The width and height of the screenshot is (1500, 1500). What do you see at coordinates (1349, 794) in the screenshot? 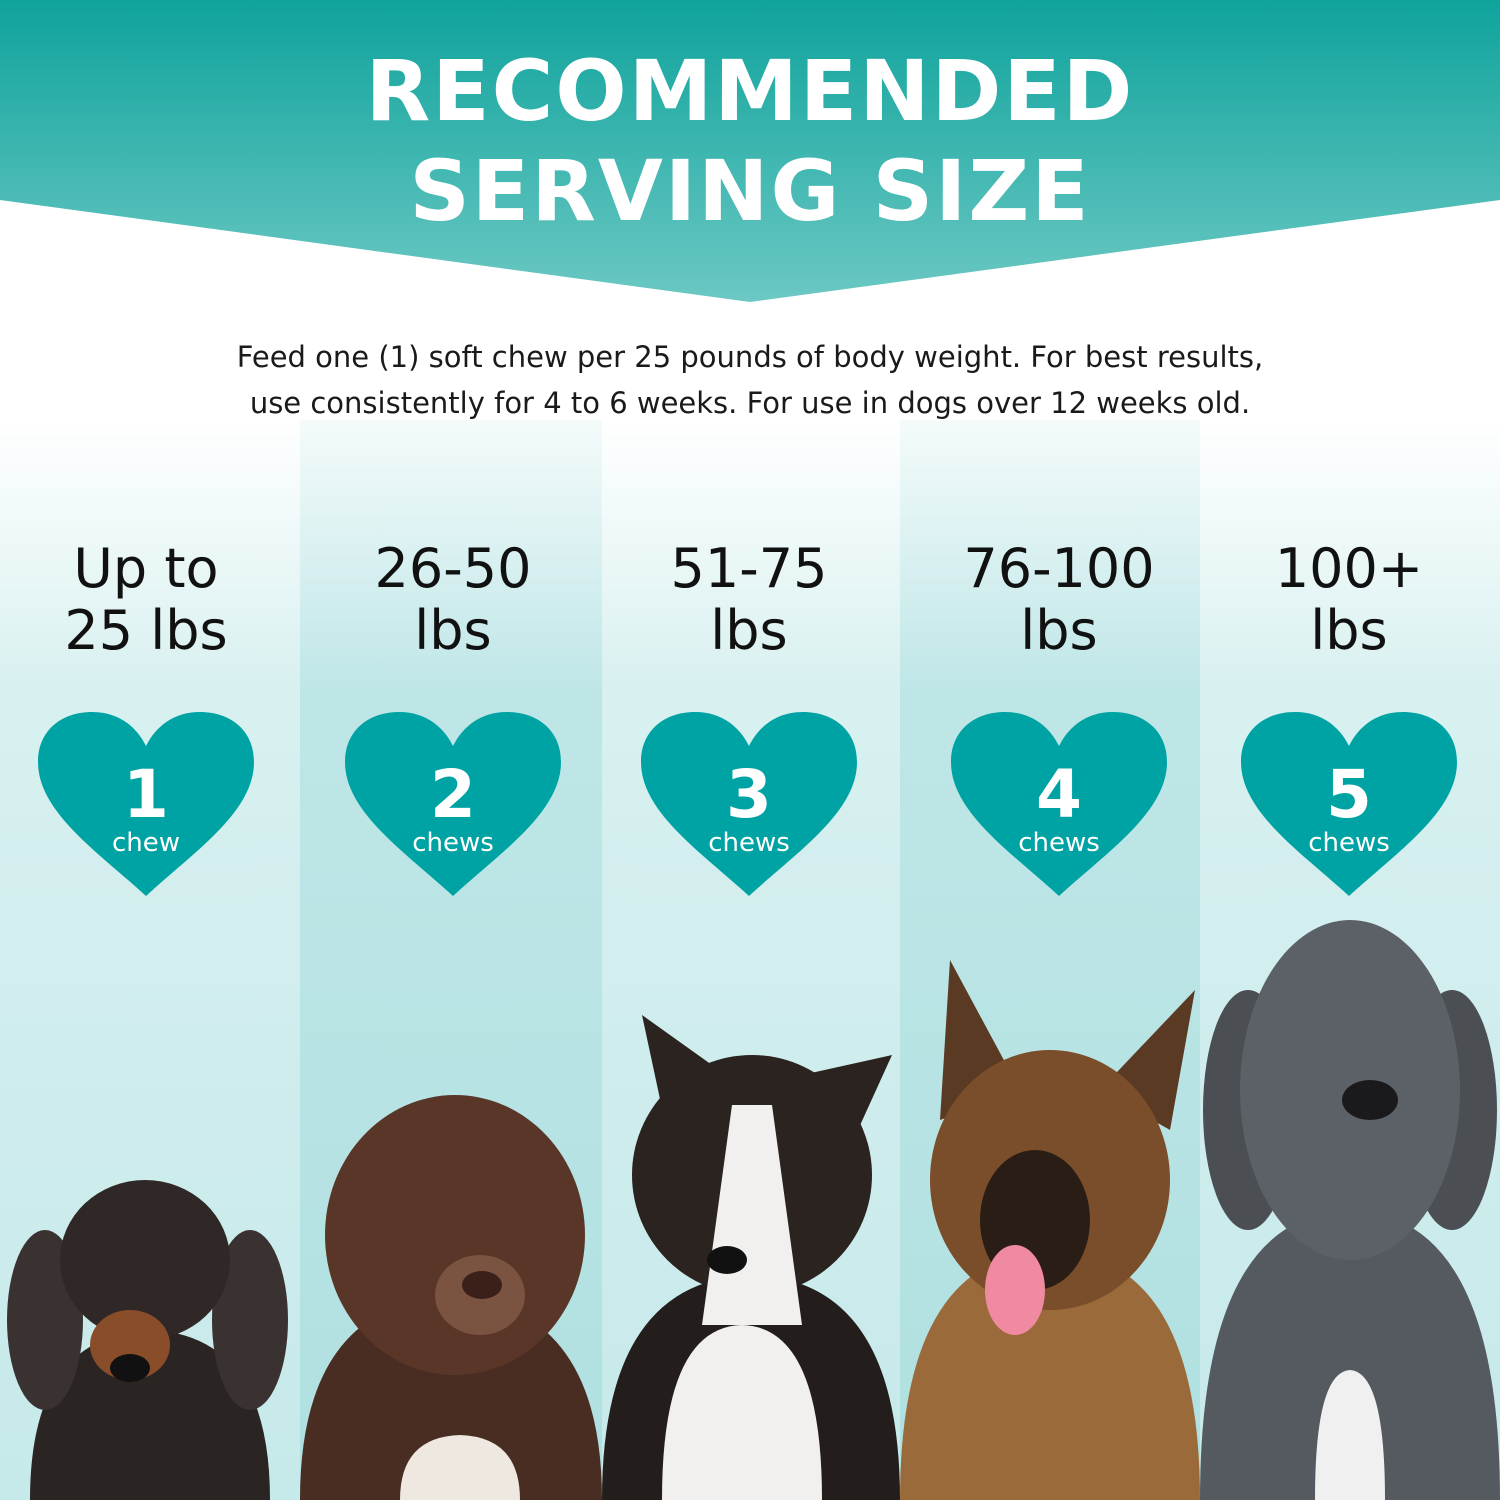
I see `chew-count: 5` at bounding box center [1349, 794].